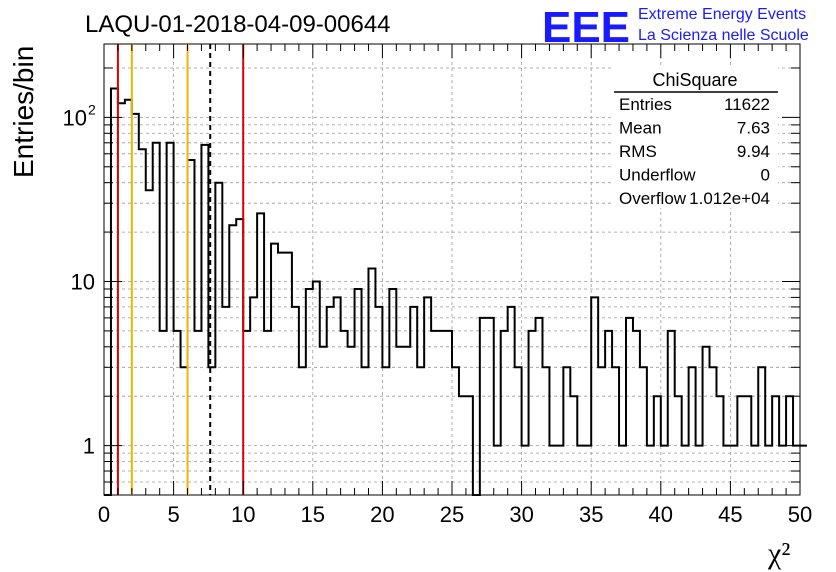  I want to click on logo-acronym: EEE, so click(586, 27).